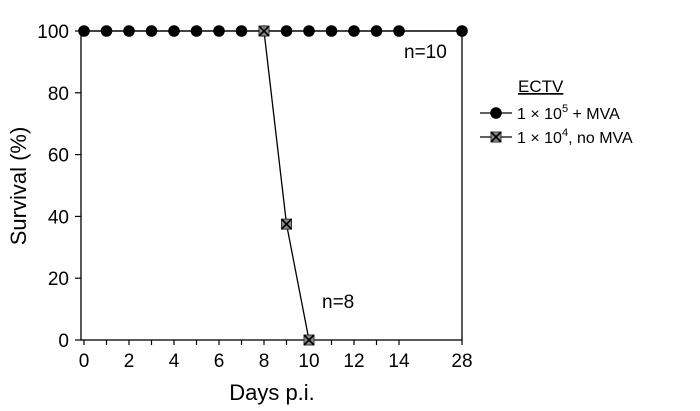 This screenshot has width=700, height=411. Describe the element at coordinates (568, 113) in the screenshot. I see `legend-label-1: 1 × 105 + MVA` at that location.